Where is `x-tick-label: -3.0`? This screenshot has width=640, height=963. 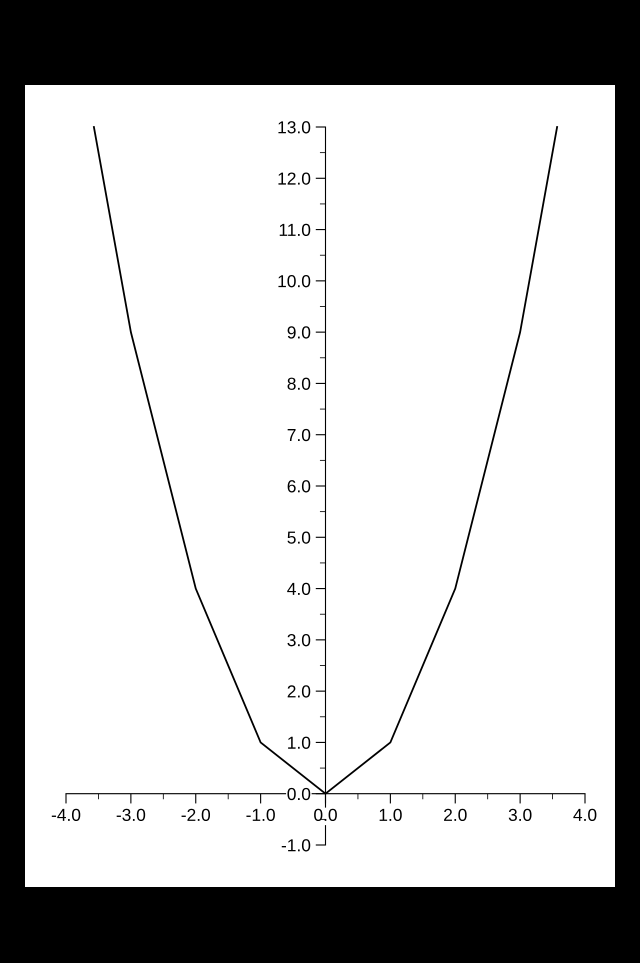 x-tick-label: -3.0 is located at coordinates (131, 815).